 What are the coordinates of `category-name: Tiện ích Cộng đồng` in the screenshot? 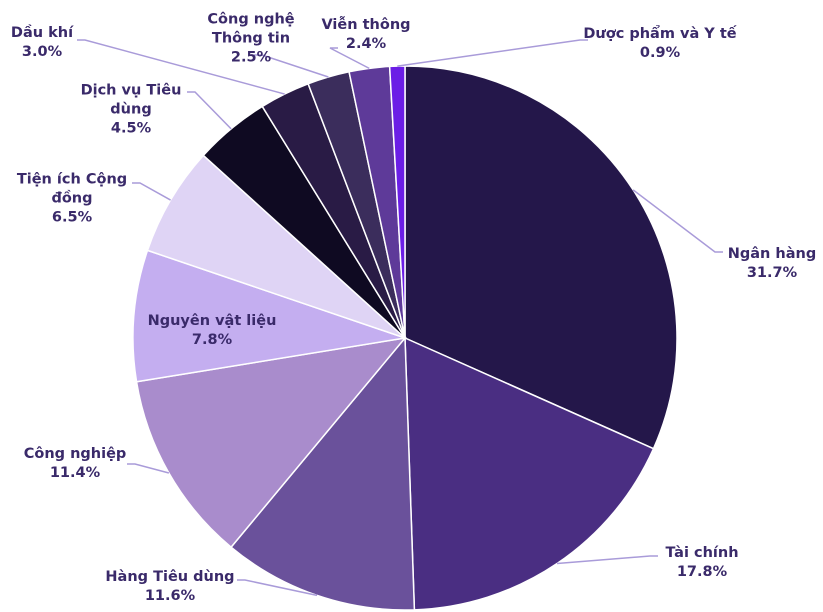 It's located at (72, 189).